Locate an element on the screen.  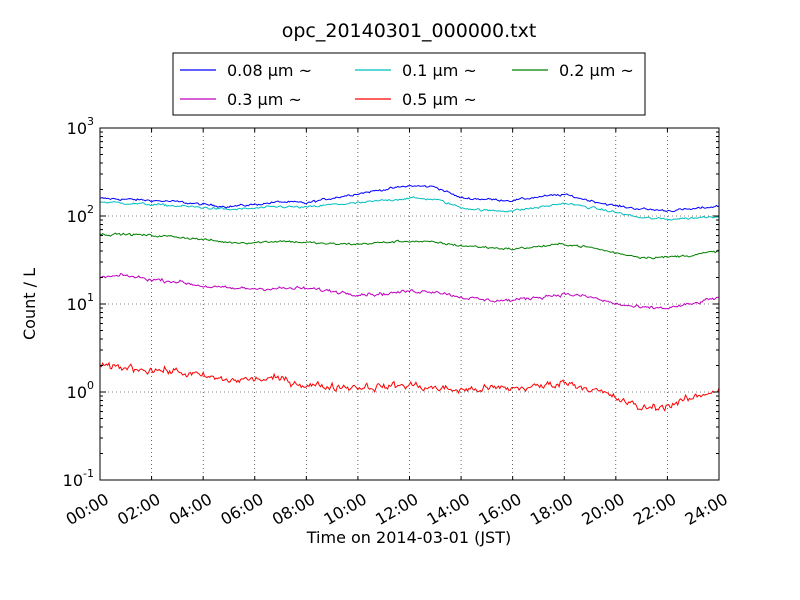
legend-label-3: 0.3 μm ~ is located at coordinates (264, 99).